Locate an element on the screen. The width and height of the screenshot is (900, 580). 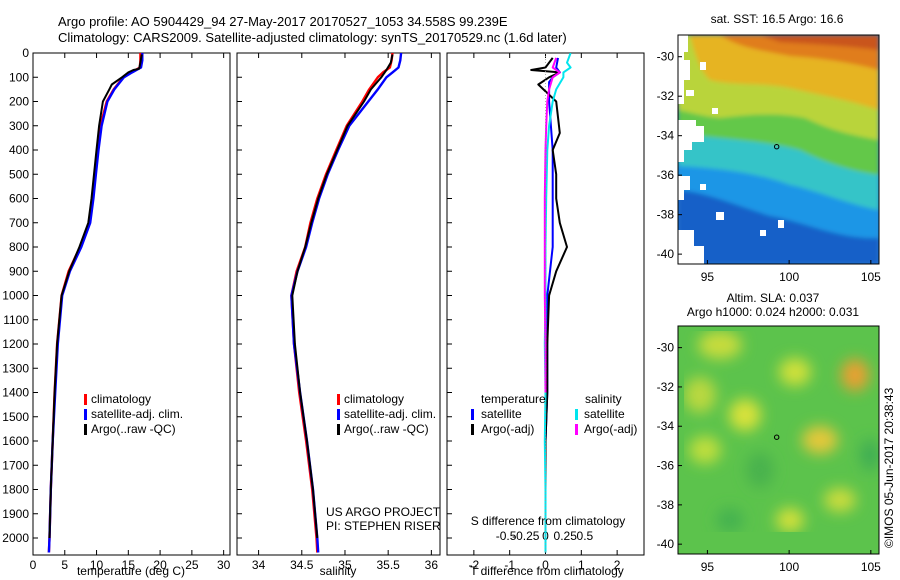
x-tick-label: 2 is located at coordinates (617, 565).